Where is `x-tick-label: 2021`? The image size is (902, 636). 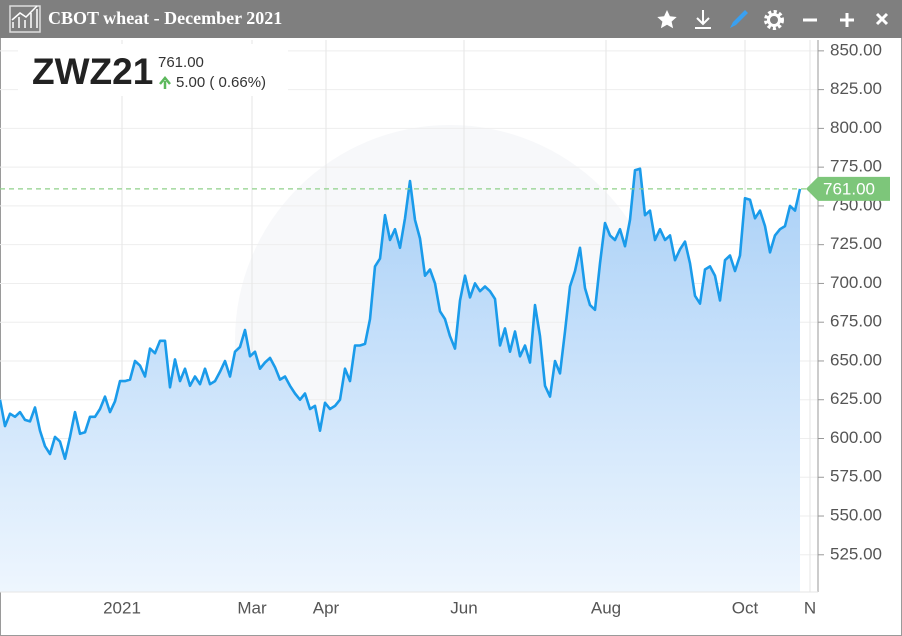
x-tick-label: 2021 is located at coordinates (122, 607).